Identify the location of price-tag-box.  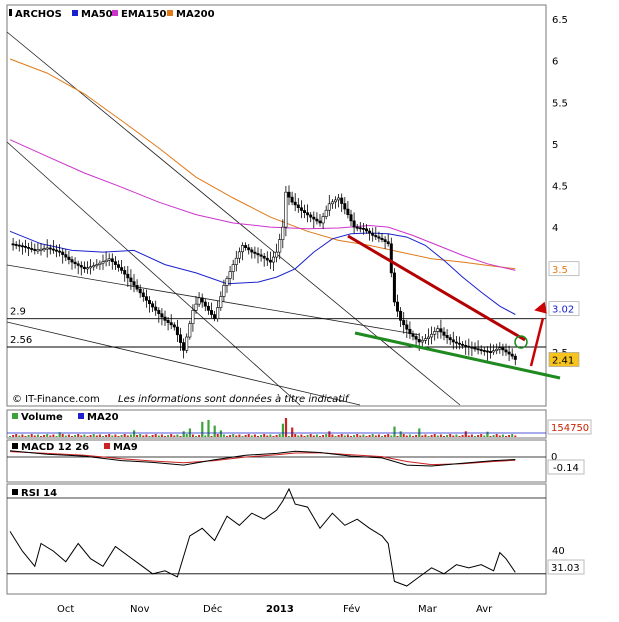
(564, 309).